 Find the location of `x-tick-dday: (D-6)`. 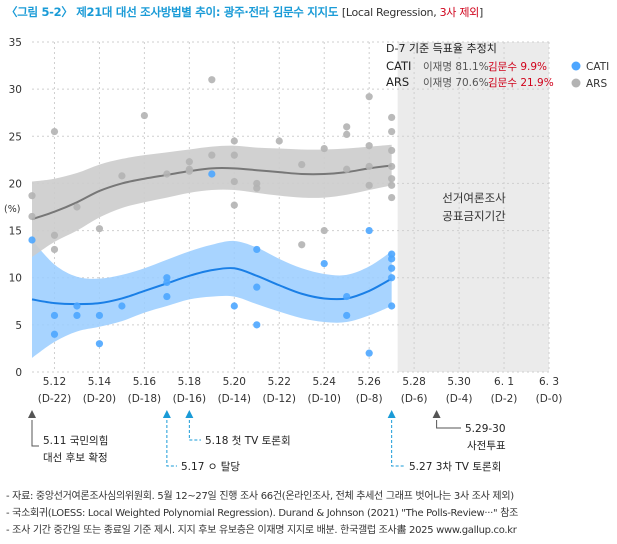

x-tick-dday: (D-6) is located at coordinates (414, 399).